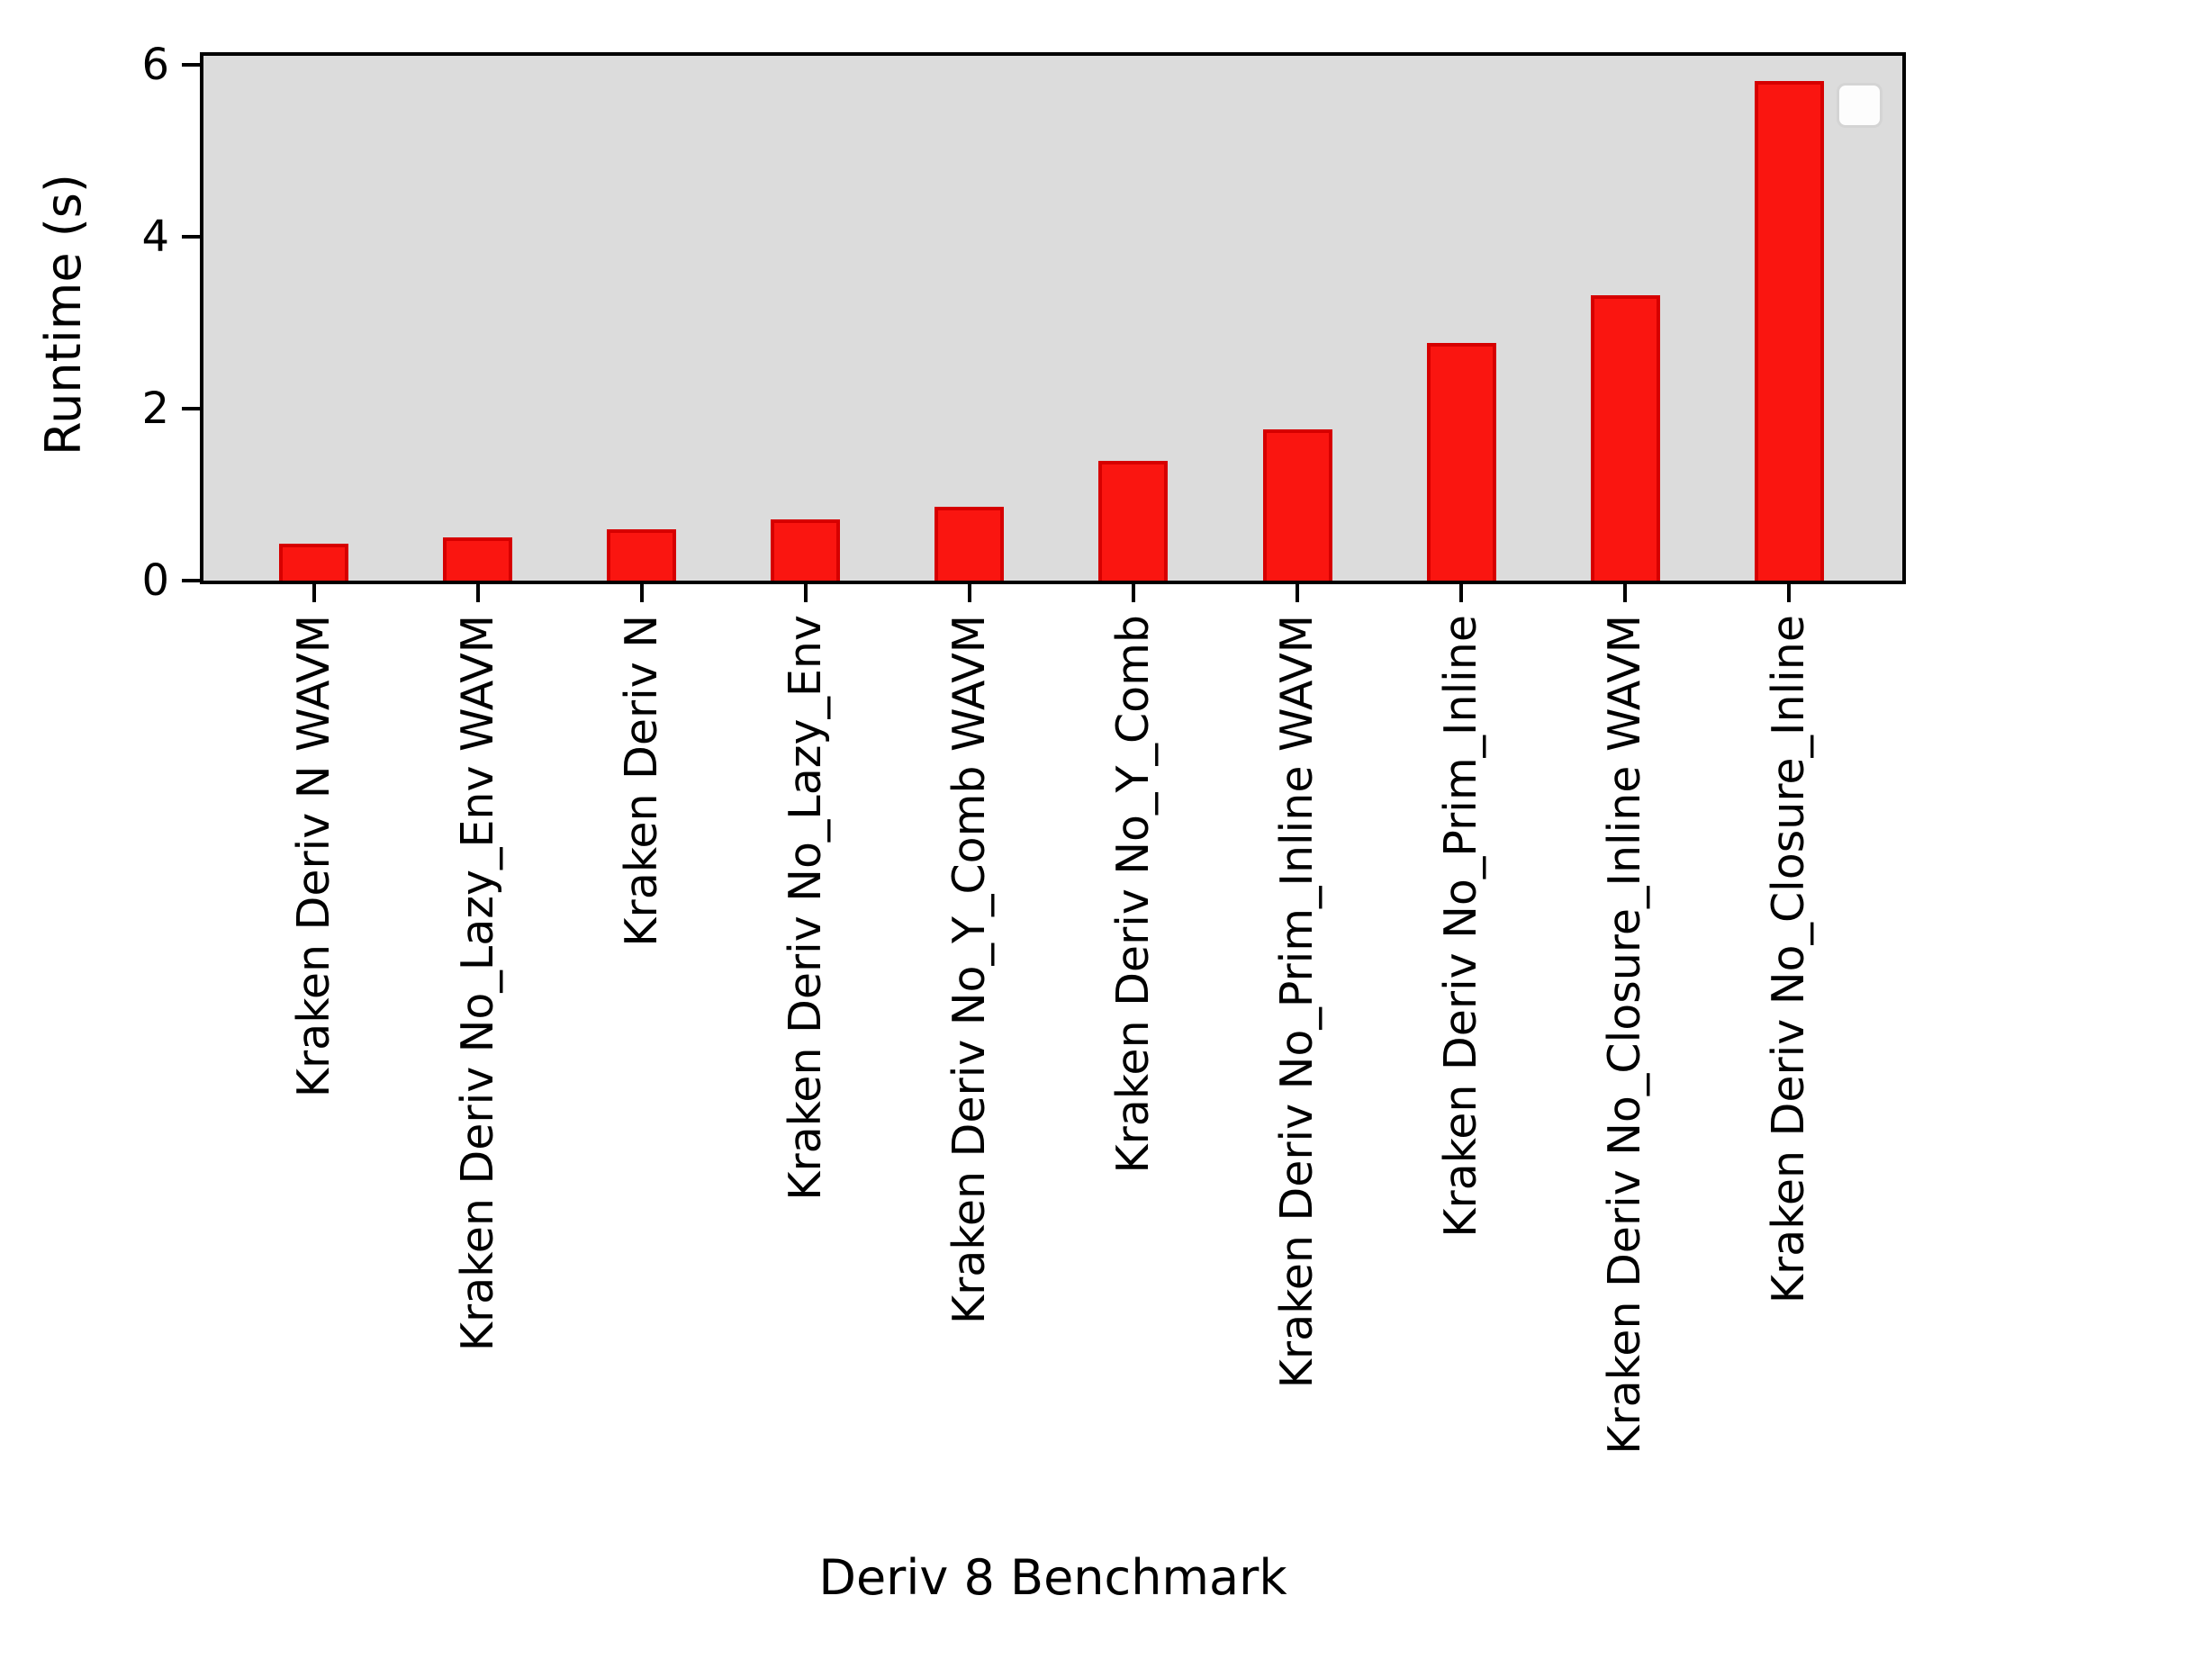 This screenshot has width=2212, height=1659. What do you see at coordinates (1052, 1577) in the screenshot?
I see `x-axis-title: Deriv 8 Benchmark` at bounding box center [1052, 1577].